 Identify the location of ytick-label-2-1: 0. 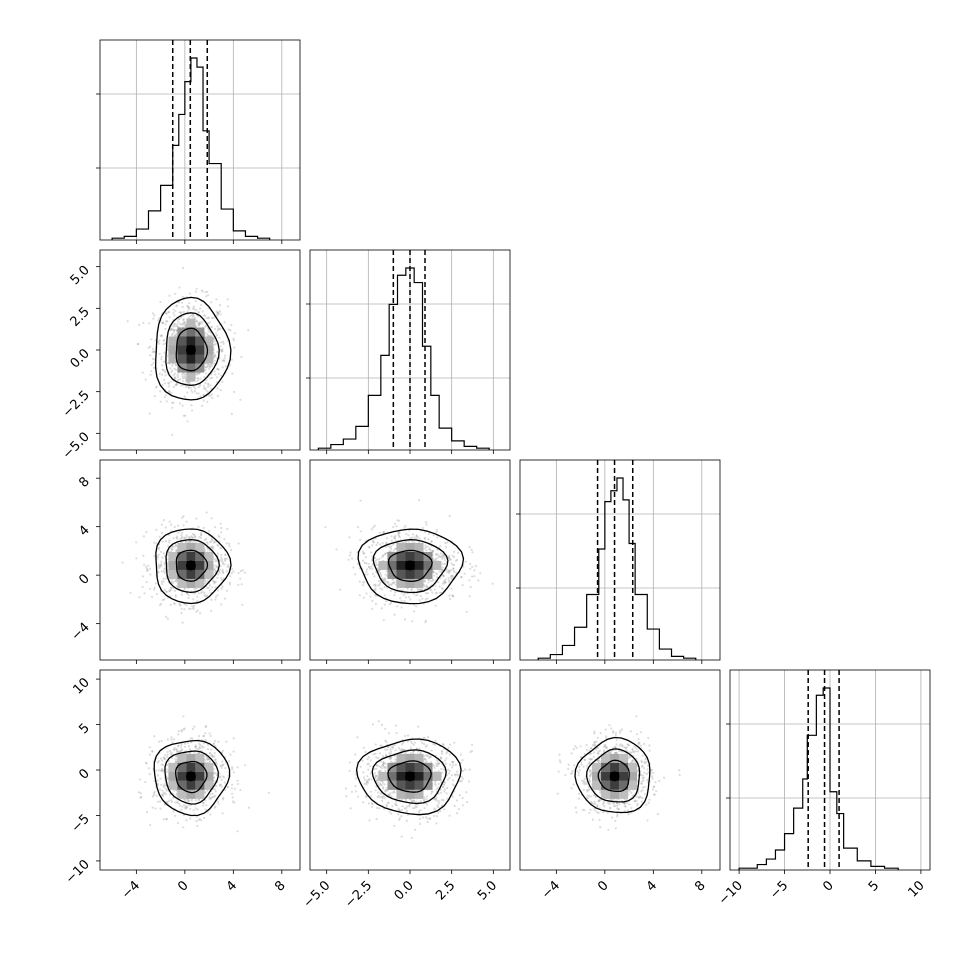
(84, 579).